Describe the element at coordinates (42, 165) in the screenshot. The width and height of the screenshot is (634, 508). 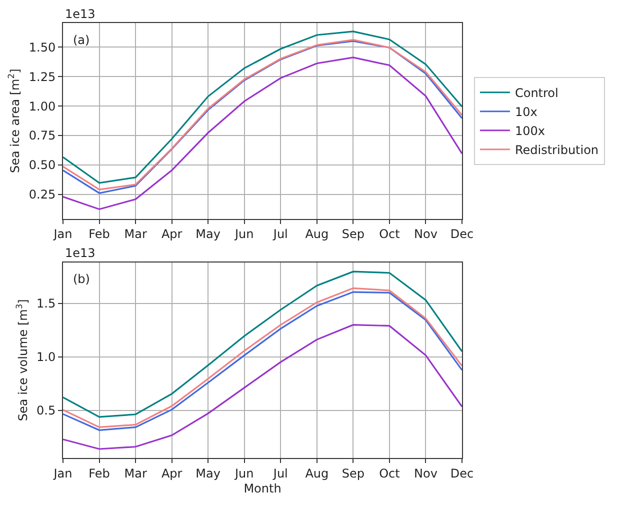
I see `y-tick-label: 0.50` at that location.